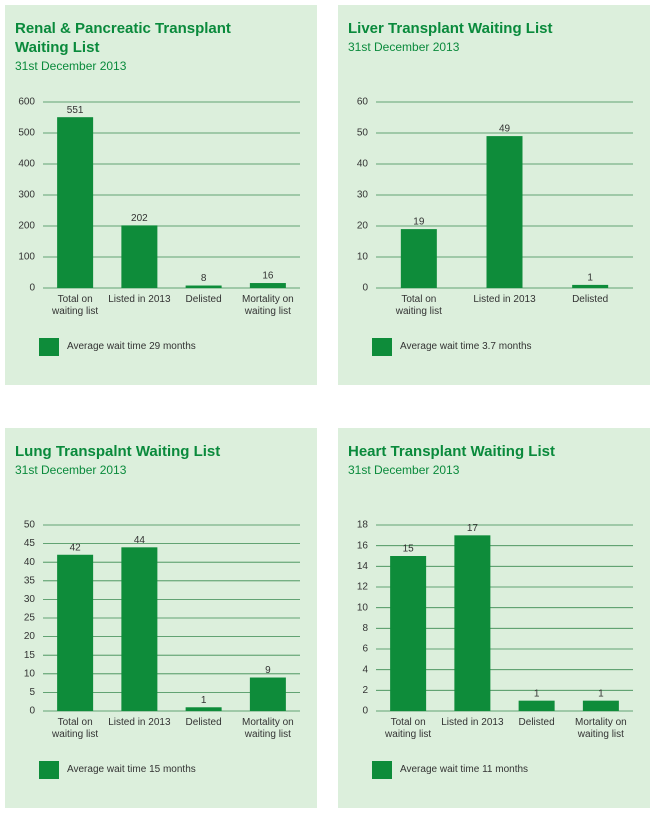 Image resolution: width=650 pixels, height=821 pixels. Describe the element at coordinates (131, 346) in the screenshot. I see `legend-label: Average wait time 29 months` at that location.